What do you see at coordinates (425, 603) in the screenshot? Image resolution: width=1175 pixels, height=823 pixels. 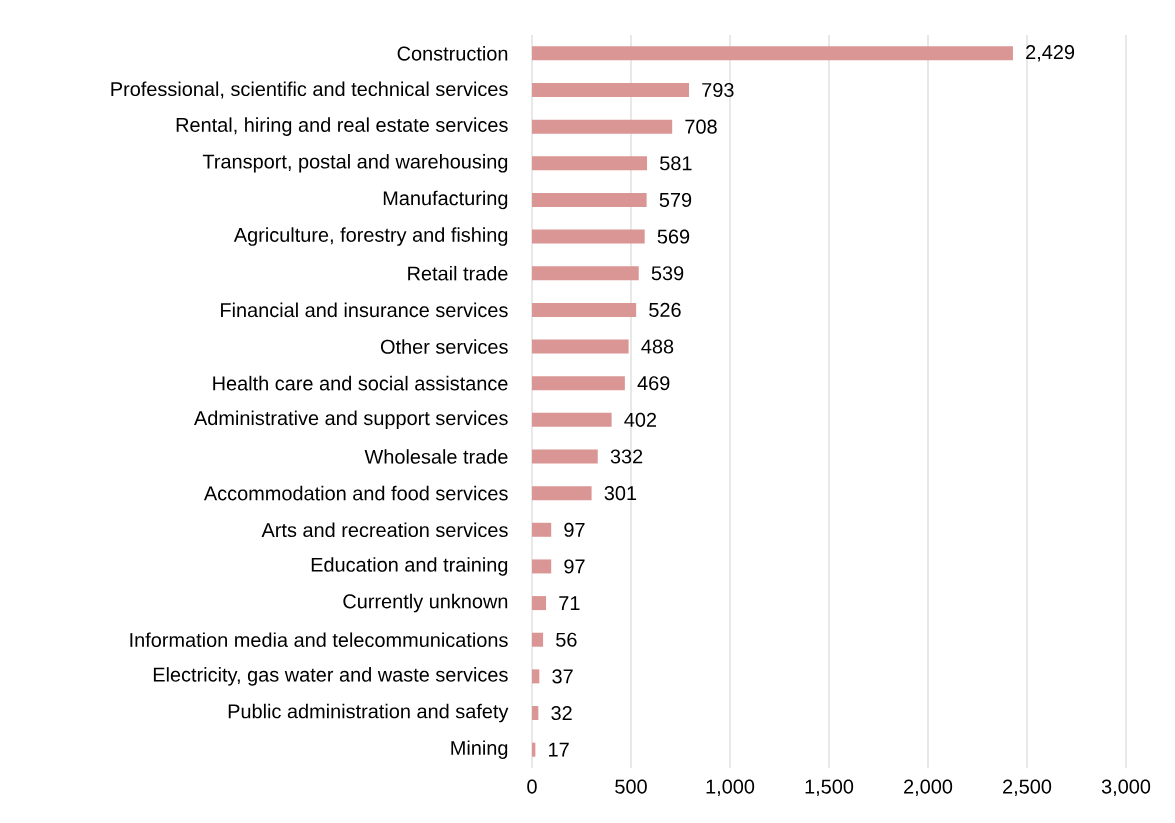 I see `y-tick-label: Currently unknown` at bounding box center [425, 603].